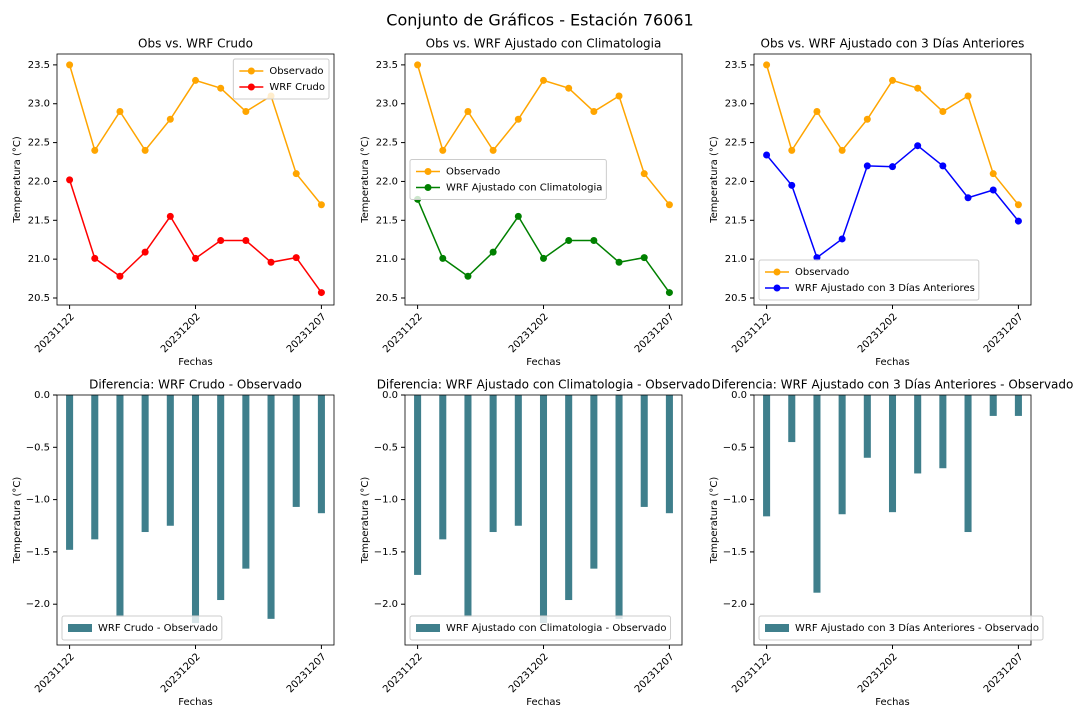 This screenshot has width=1080, height=720. Describe the element at coordinates (524, 188) in the screenshot. I see `legend-label: WRF Ajustado con Climatologia` at that location.